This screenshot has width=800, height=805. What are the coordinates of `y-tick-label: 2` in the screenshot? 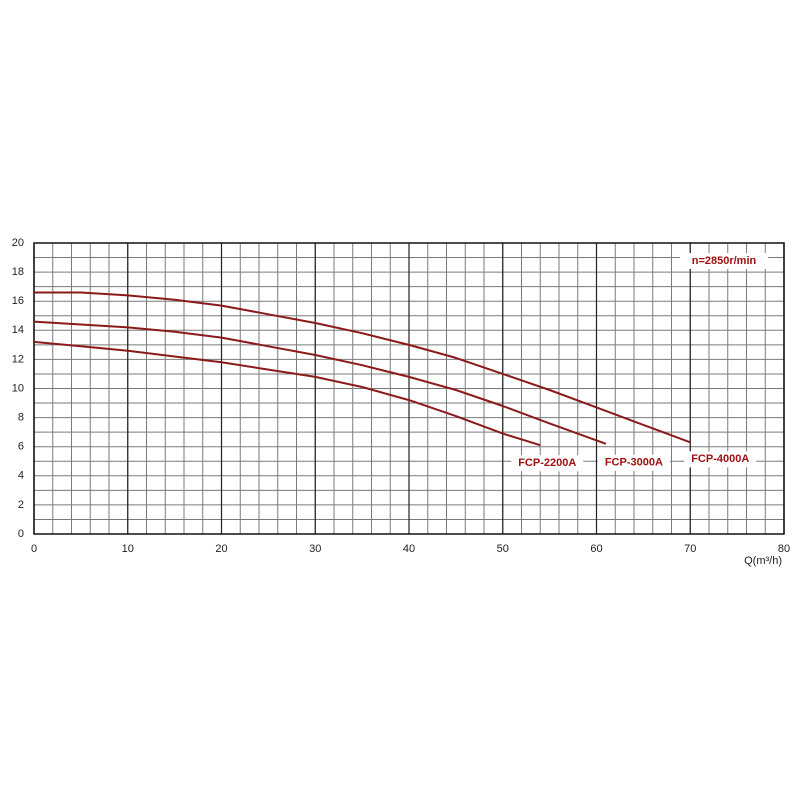 It's located at (21, 505).